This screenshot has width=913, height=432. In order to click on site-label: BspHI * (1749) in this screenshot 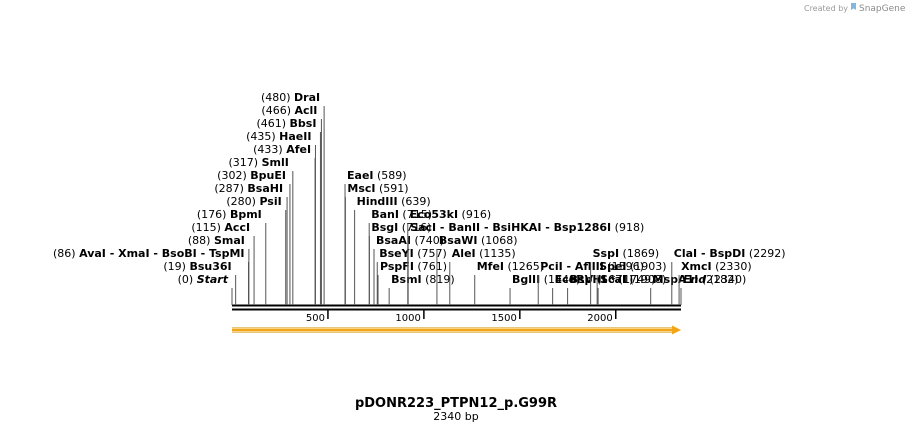, I will do `click(613, 279)`.